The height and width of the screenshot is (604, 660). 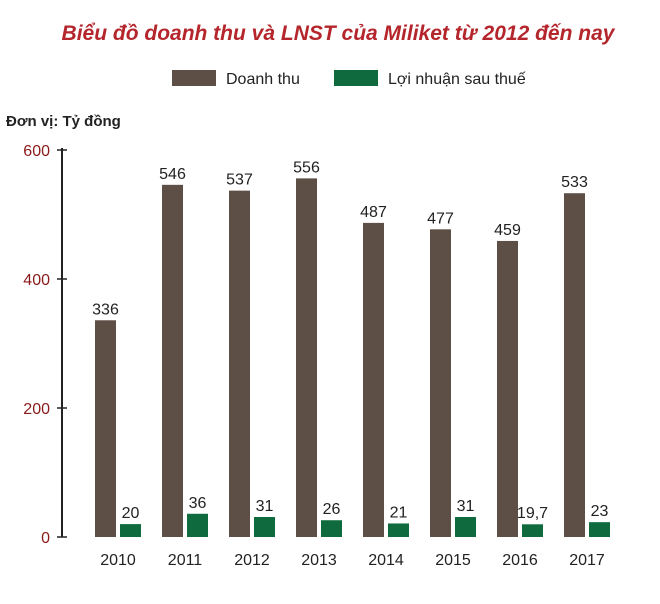 I want to click on legend-label-loi-nhuan: Lợi nhuận sau thuế, so click(x=457, y=79).